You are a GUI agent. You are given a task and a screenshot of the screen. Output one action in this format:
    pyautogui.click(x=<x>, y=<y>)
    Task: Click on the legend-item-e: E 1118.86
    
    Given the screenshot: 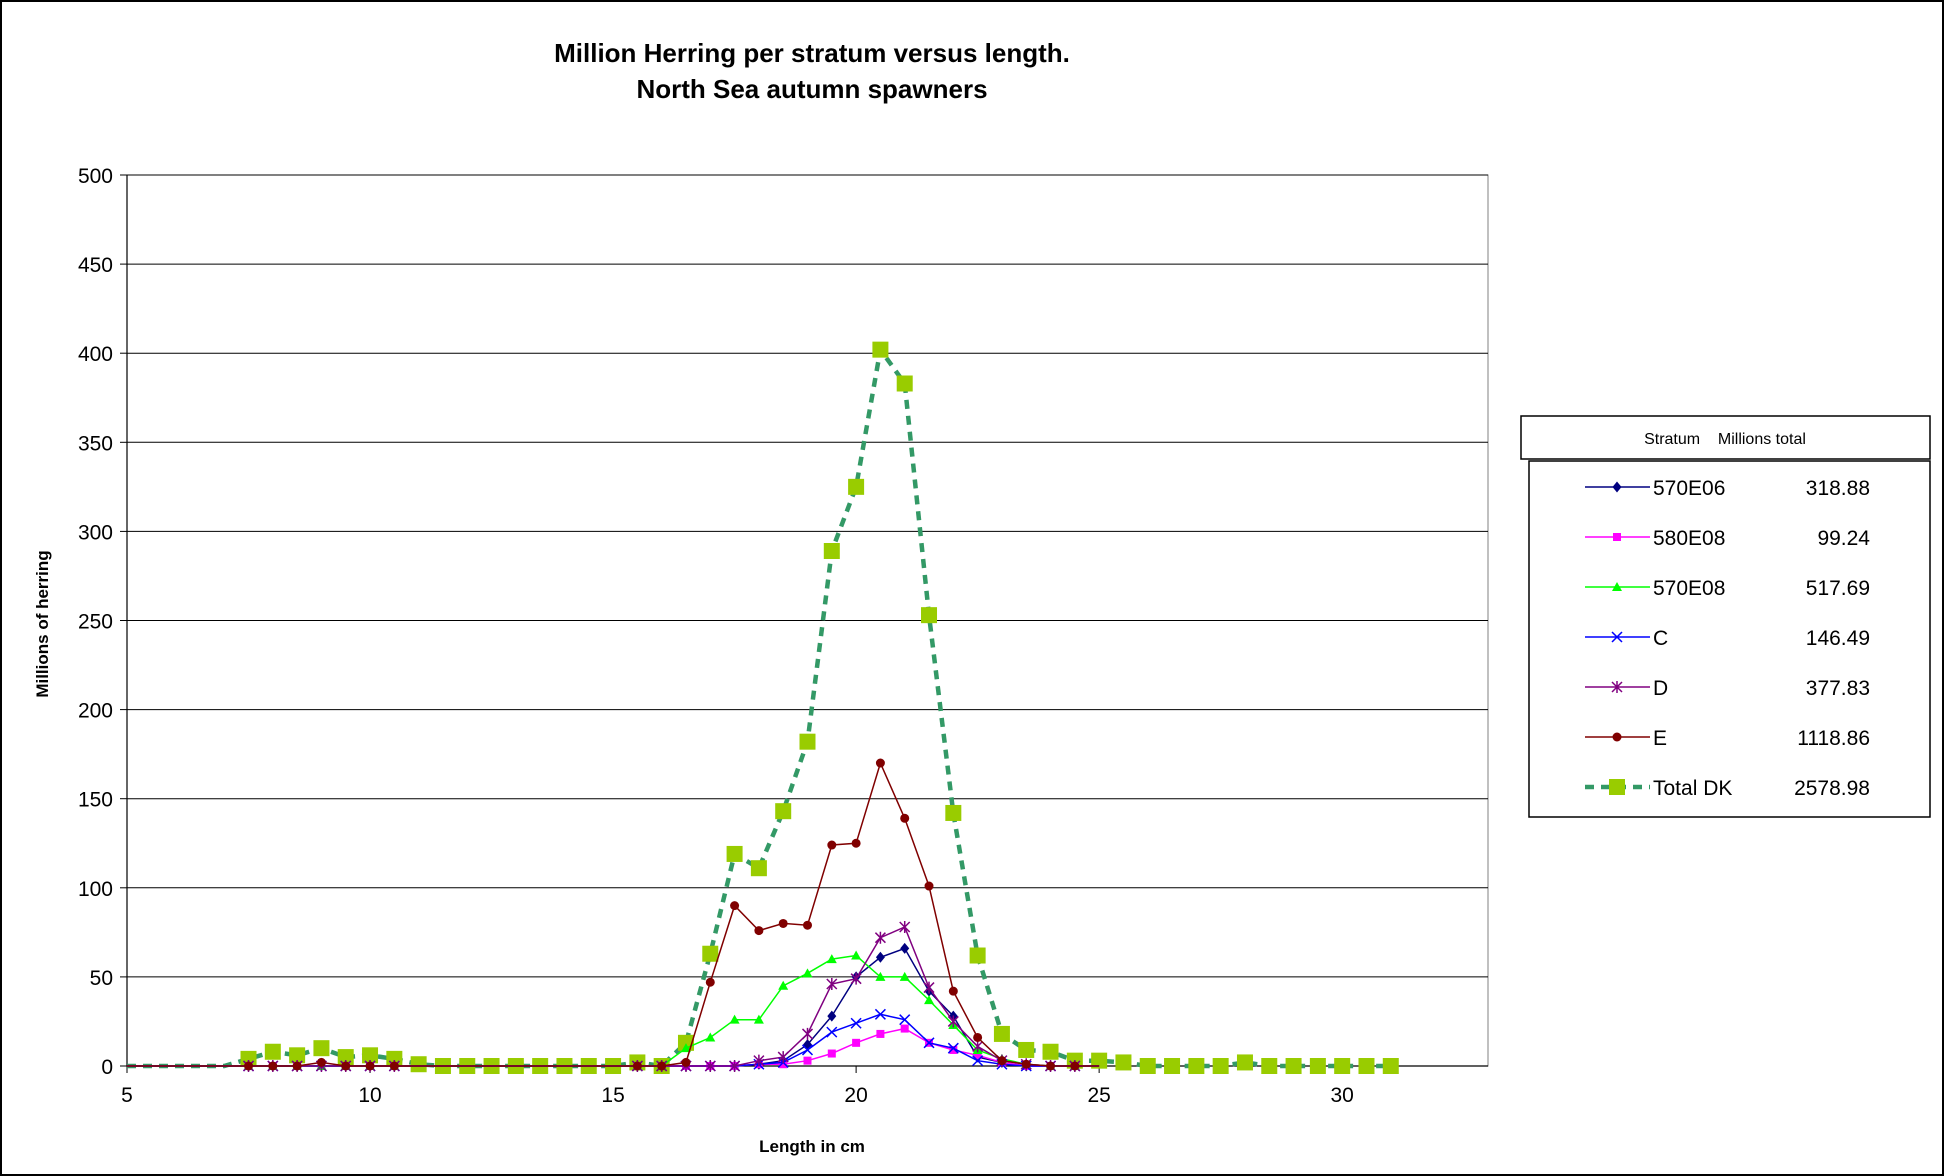 What is the action you would take?
    pyautogui.click(x=1727, y=738)
    